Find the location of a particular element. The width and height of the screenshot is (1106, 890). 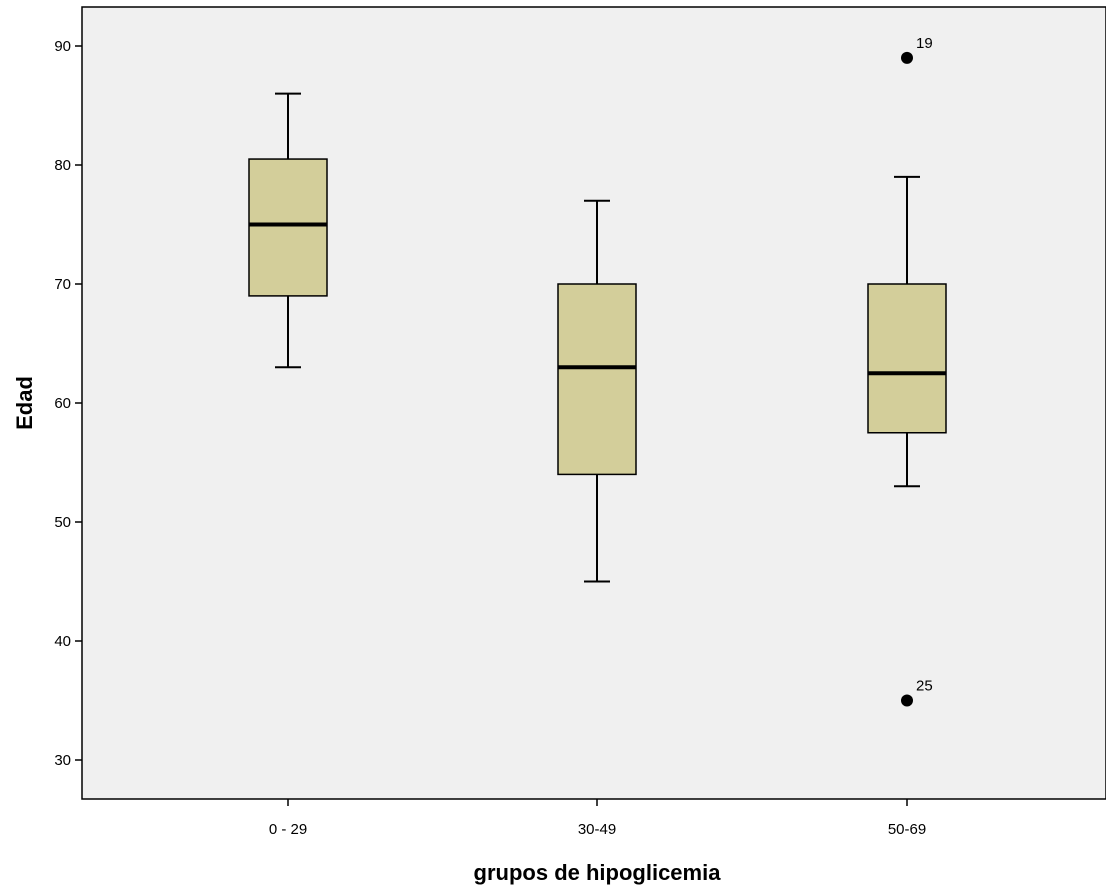

y-tick-label: 50 is located at coordinates (62, 522).